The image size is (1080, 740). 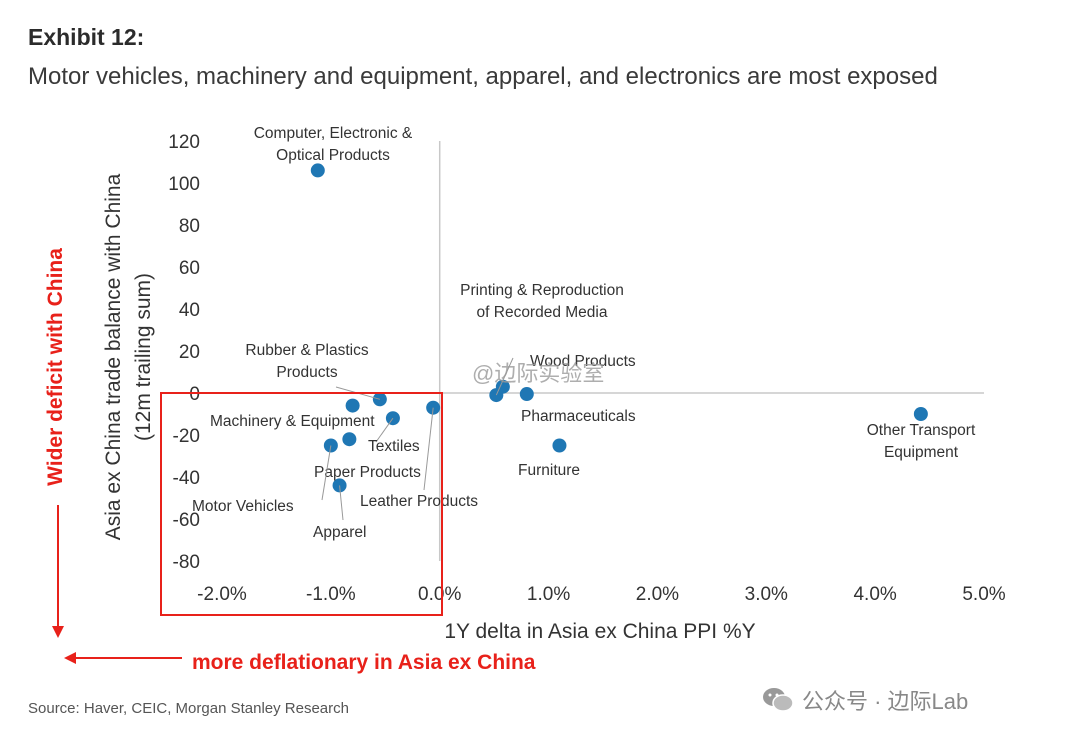 I want to click on overlay-watermark: @边际实验室, so click(x=538, y=373).